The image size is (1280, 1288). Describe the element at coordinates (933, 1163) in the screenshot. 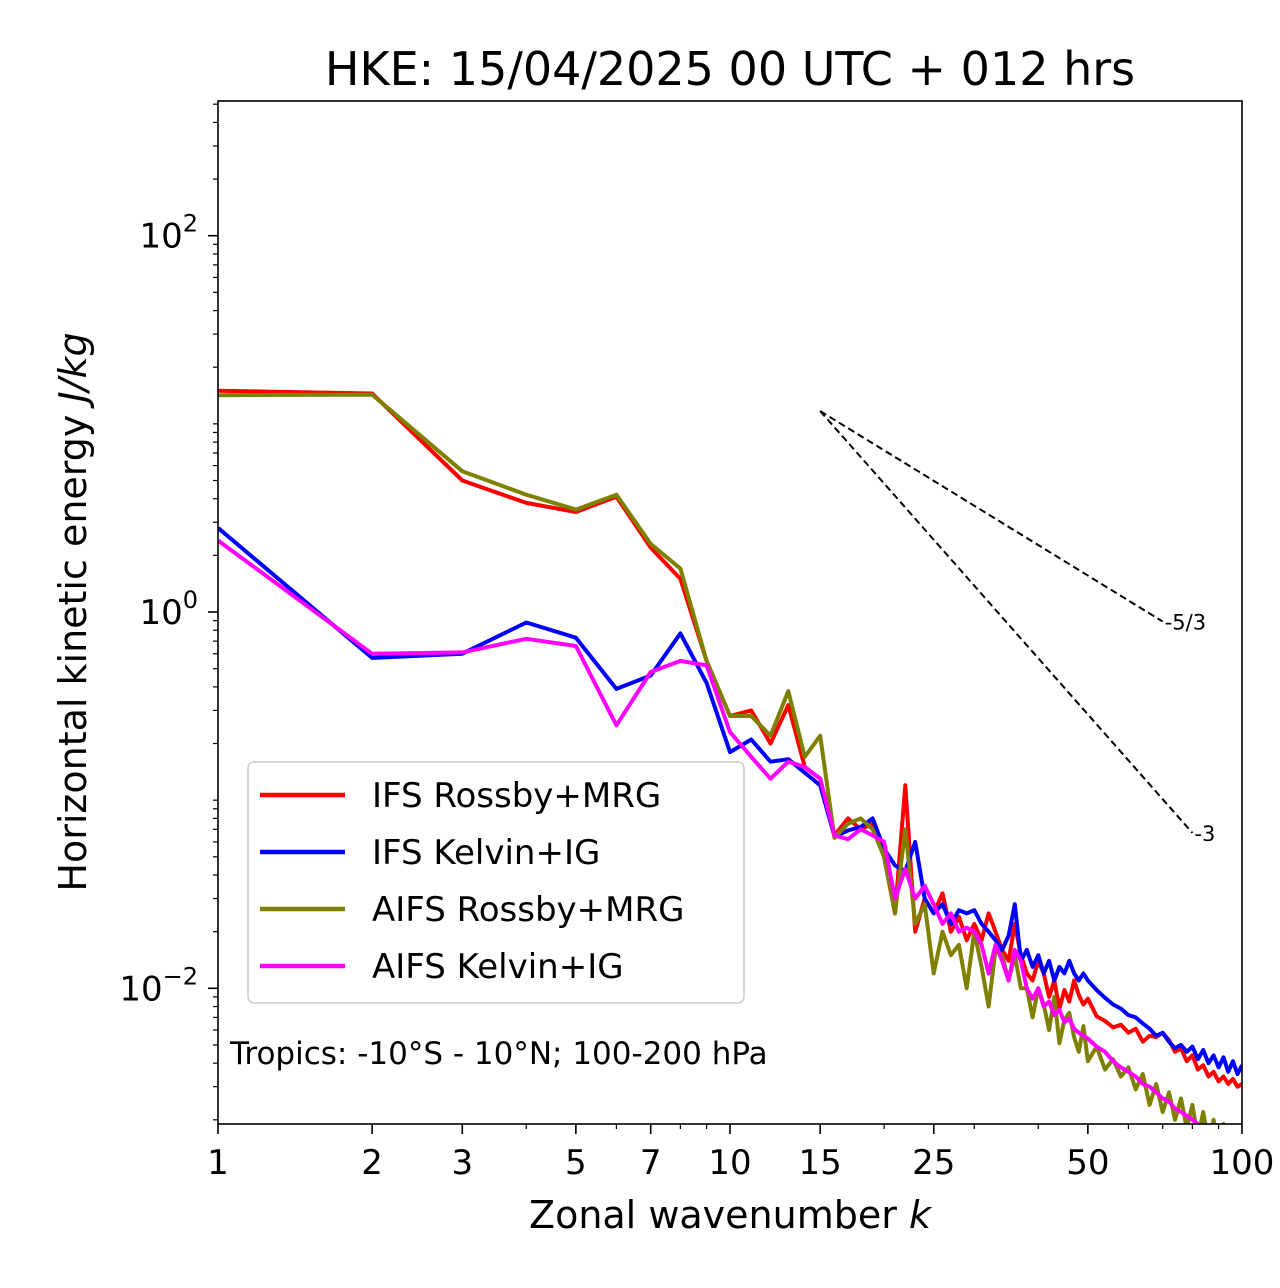

I see `x-tick-label: 25` at that location.